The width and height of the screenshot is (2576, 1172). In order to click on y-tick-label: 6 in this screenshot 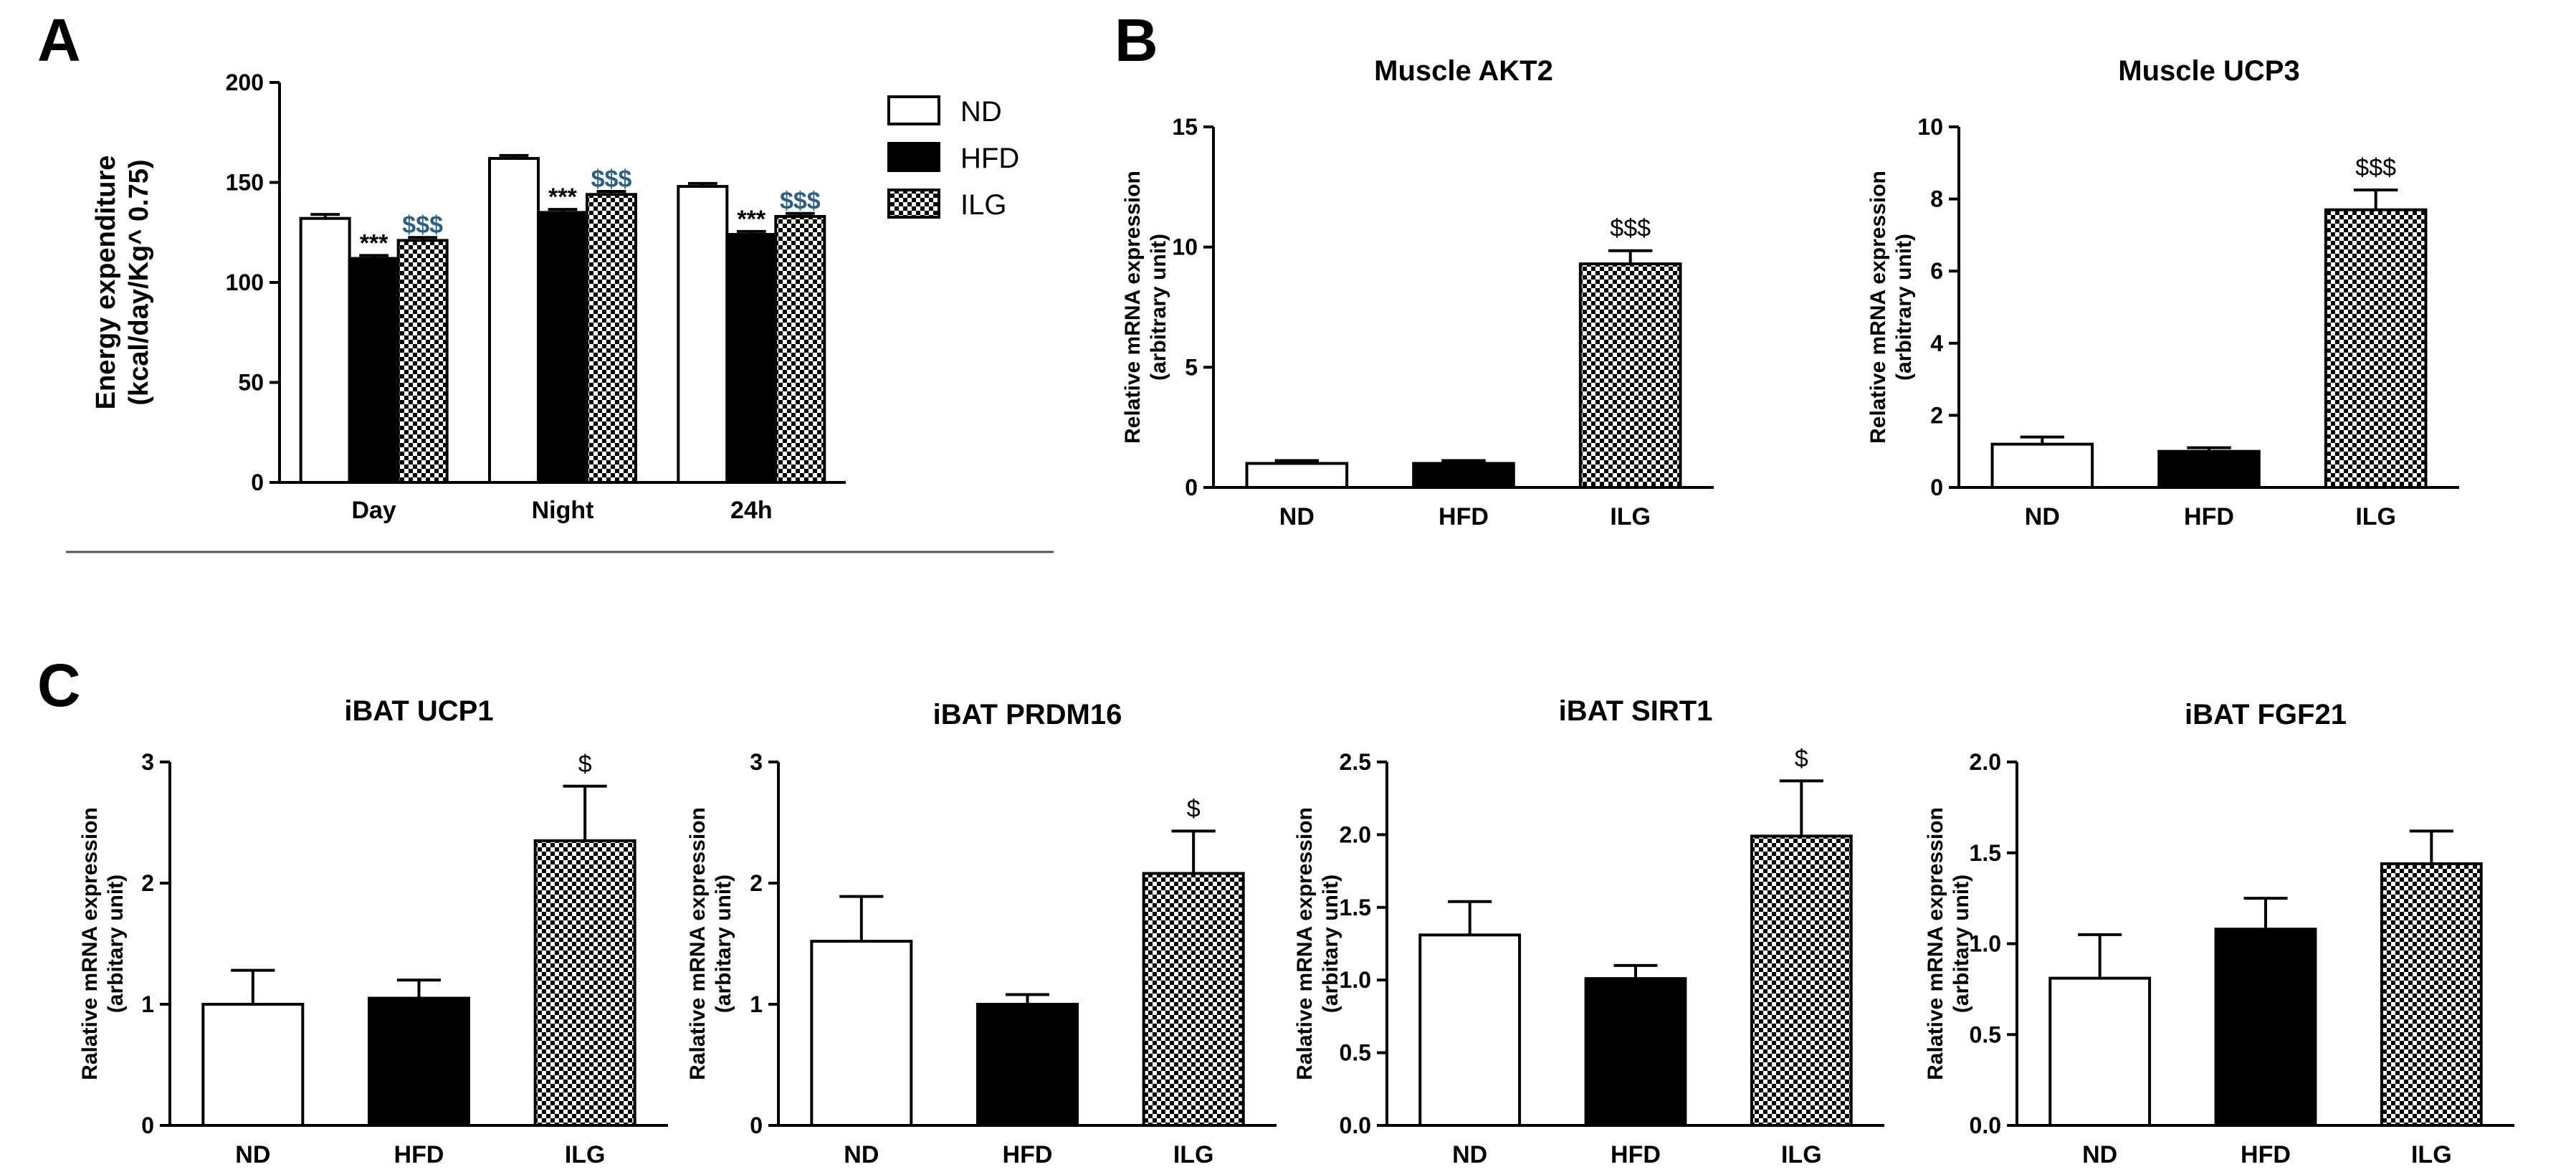, I will do `click(1936, 271)`.